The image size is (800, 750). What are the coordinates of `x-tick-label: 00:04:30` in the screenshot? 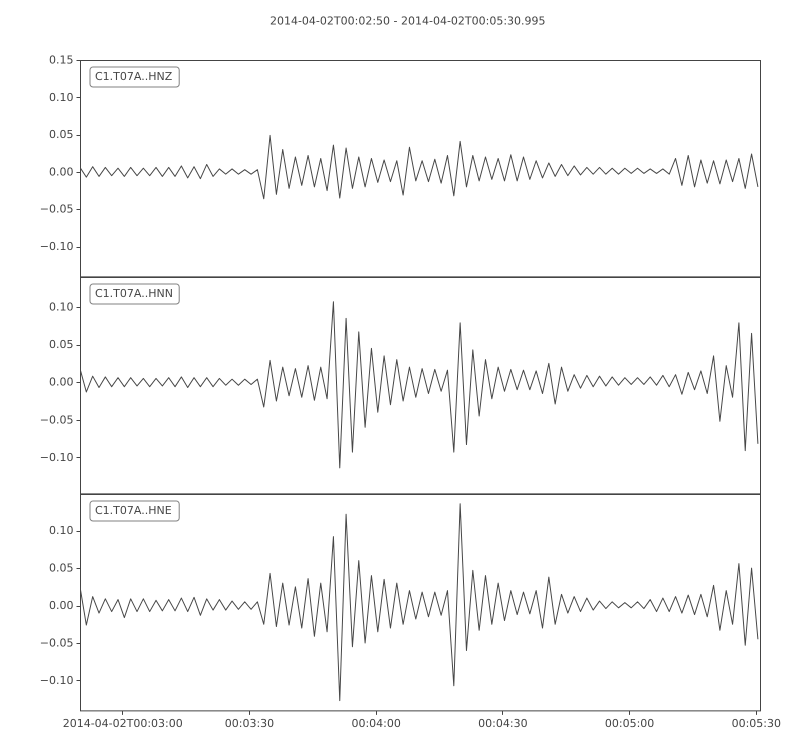 It's located at (503, 723).